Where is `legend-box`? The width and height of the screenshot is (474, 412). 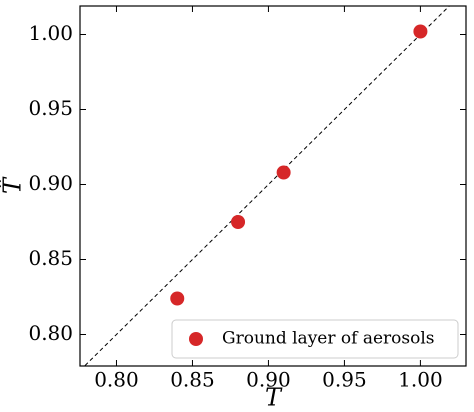 legend-box is located at coordinates (315, 339).